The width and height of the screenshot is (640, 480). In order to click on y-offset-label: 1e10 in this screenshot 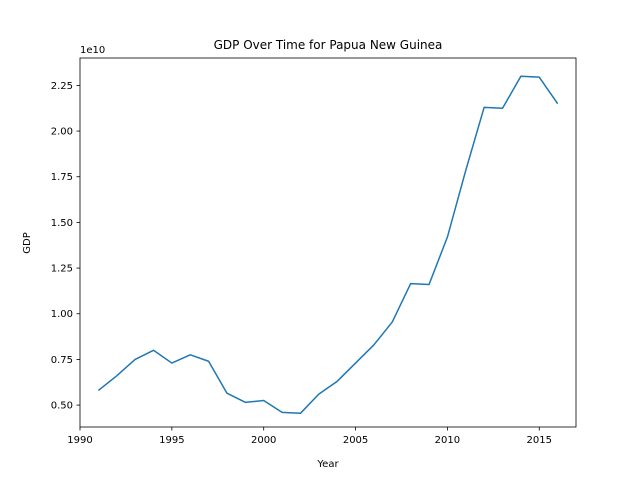, I will do `click(92, 50)`.